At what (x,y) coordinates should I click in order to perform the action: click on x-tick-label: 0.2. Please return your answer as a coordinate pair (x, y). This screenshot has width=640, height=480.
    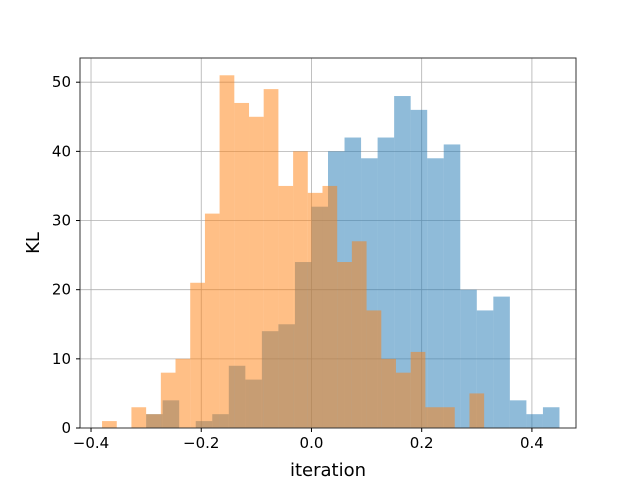
    Looking at the image, I should click on (422, 443).